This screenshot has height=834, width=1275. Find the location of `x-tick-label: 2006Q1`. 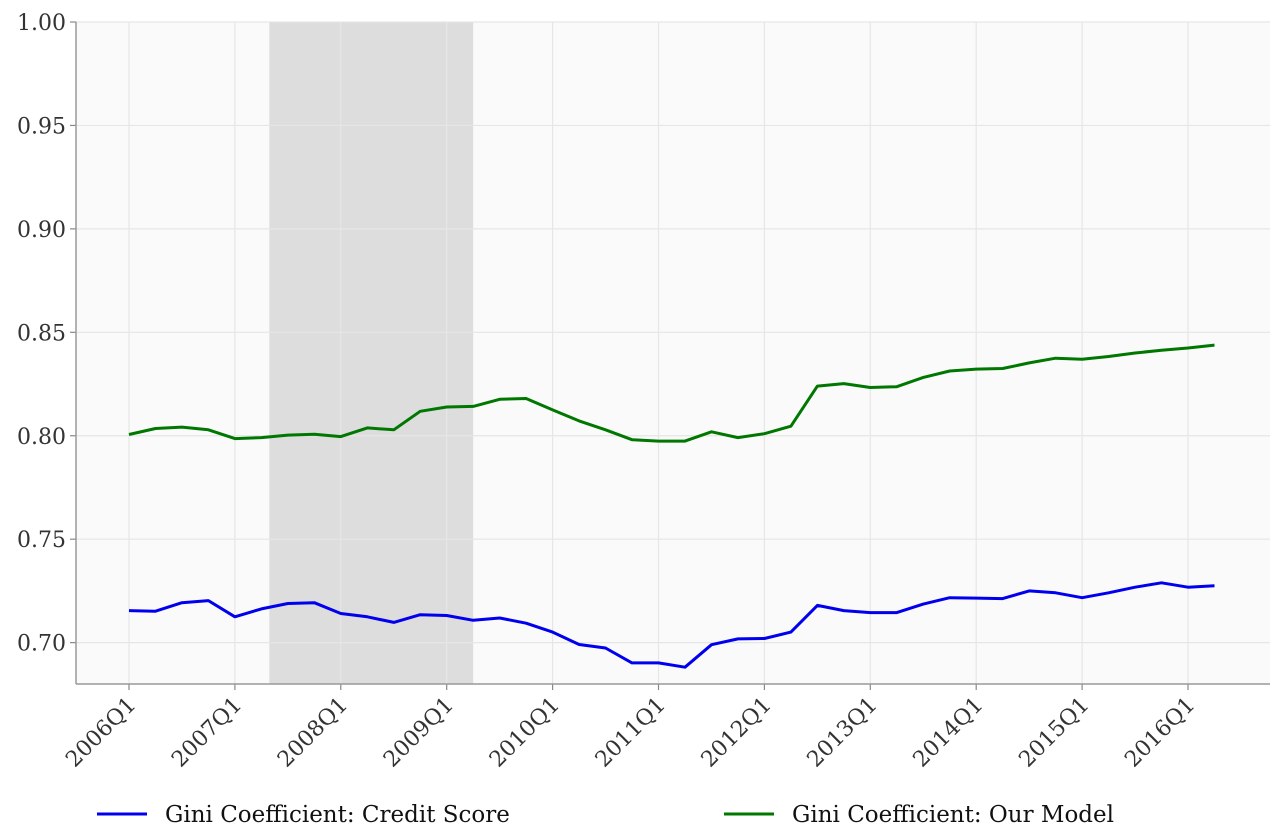

x-tick-label: 2006Q1 is located at coordinates (101, 733).